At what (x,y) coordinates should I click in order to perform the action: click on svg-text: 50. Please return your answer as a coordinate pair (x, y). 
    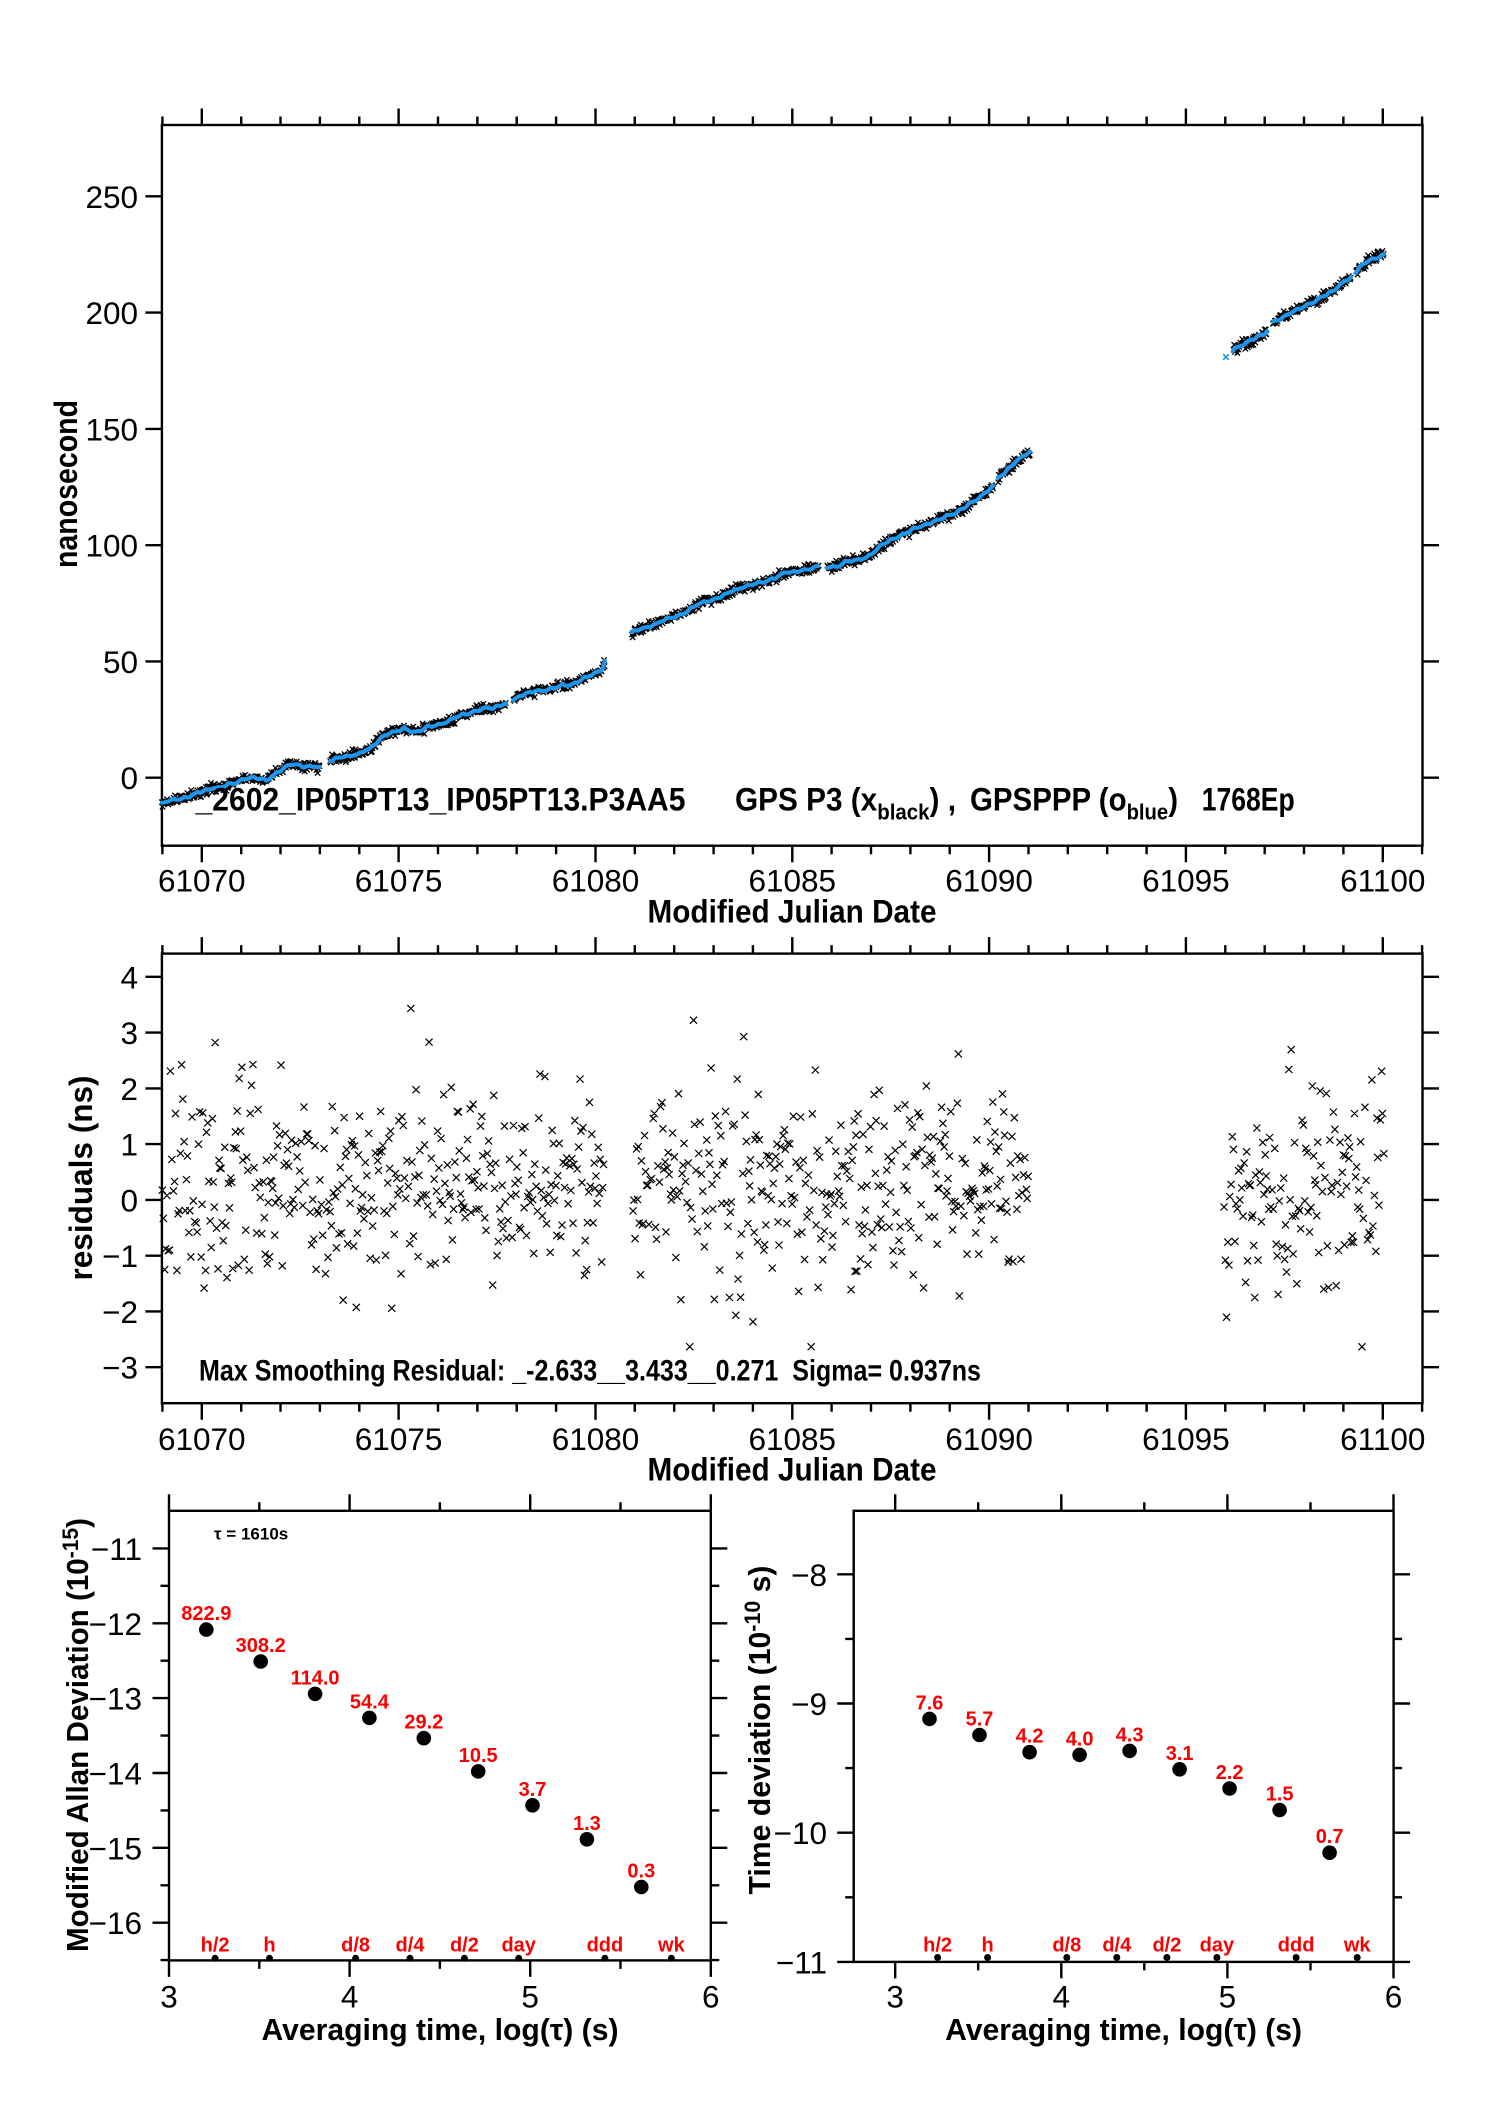
    Looking at the image, I should click on (120, 662).